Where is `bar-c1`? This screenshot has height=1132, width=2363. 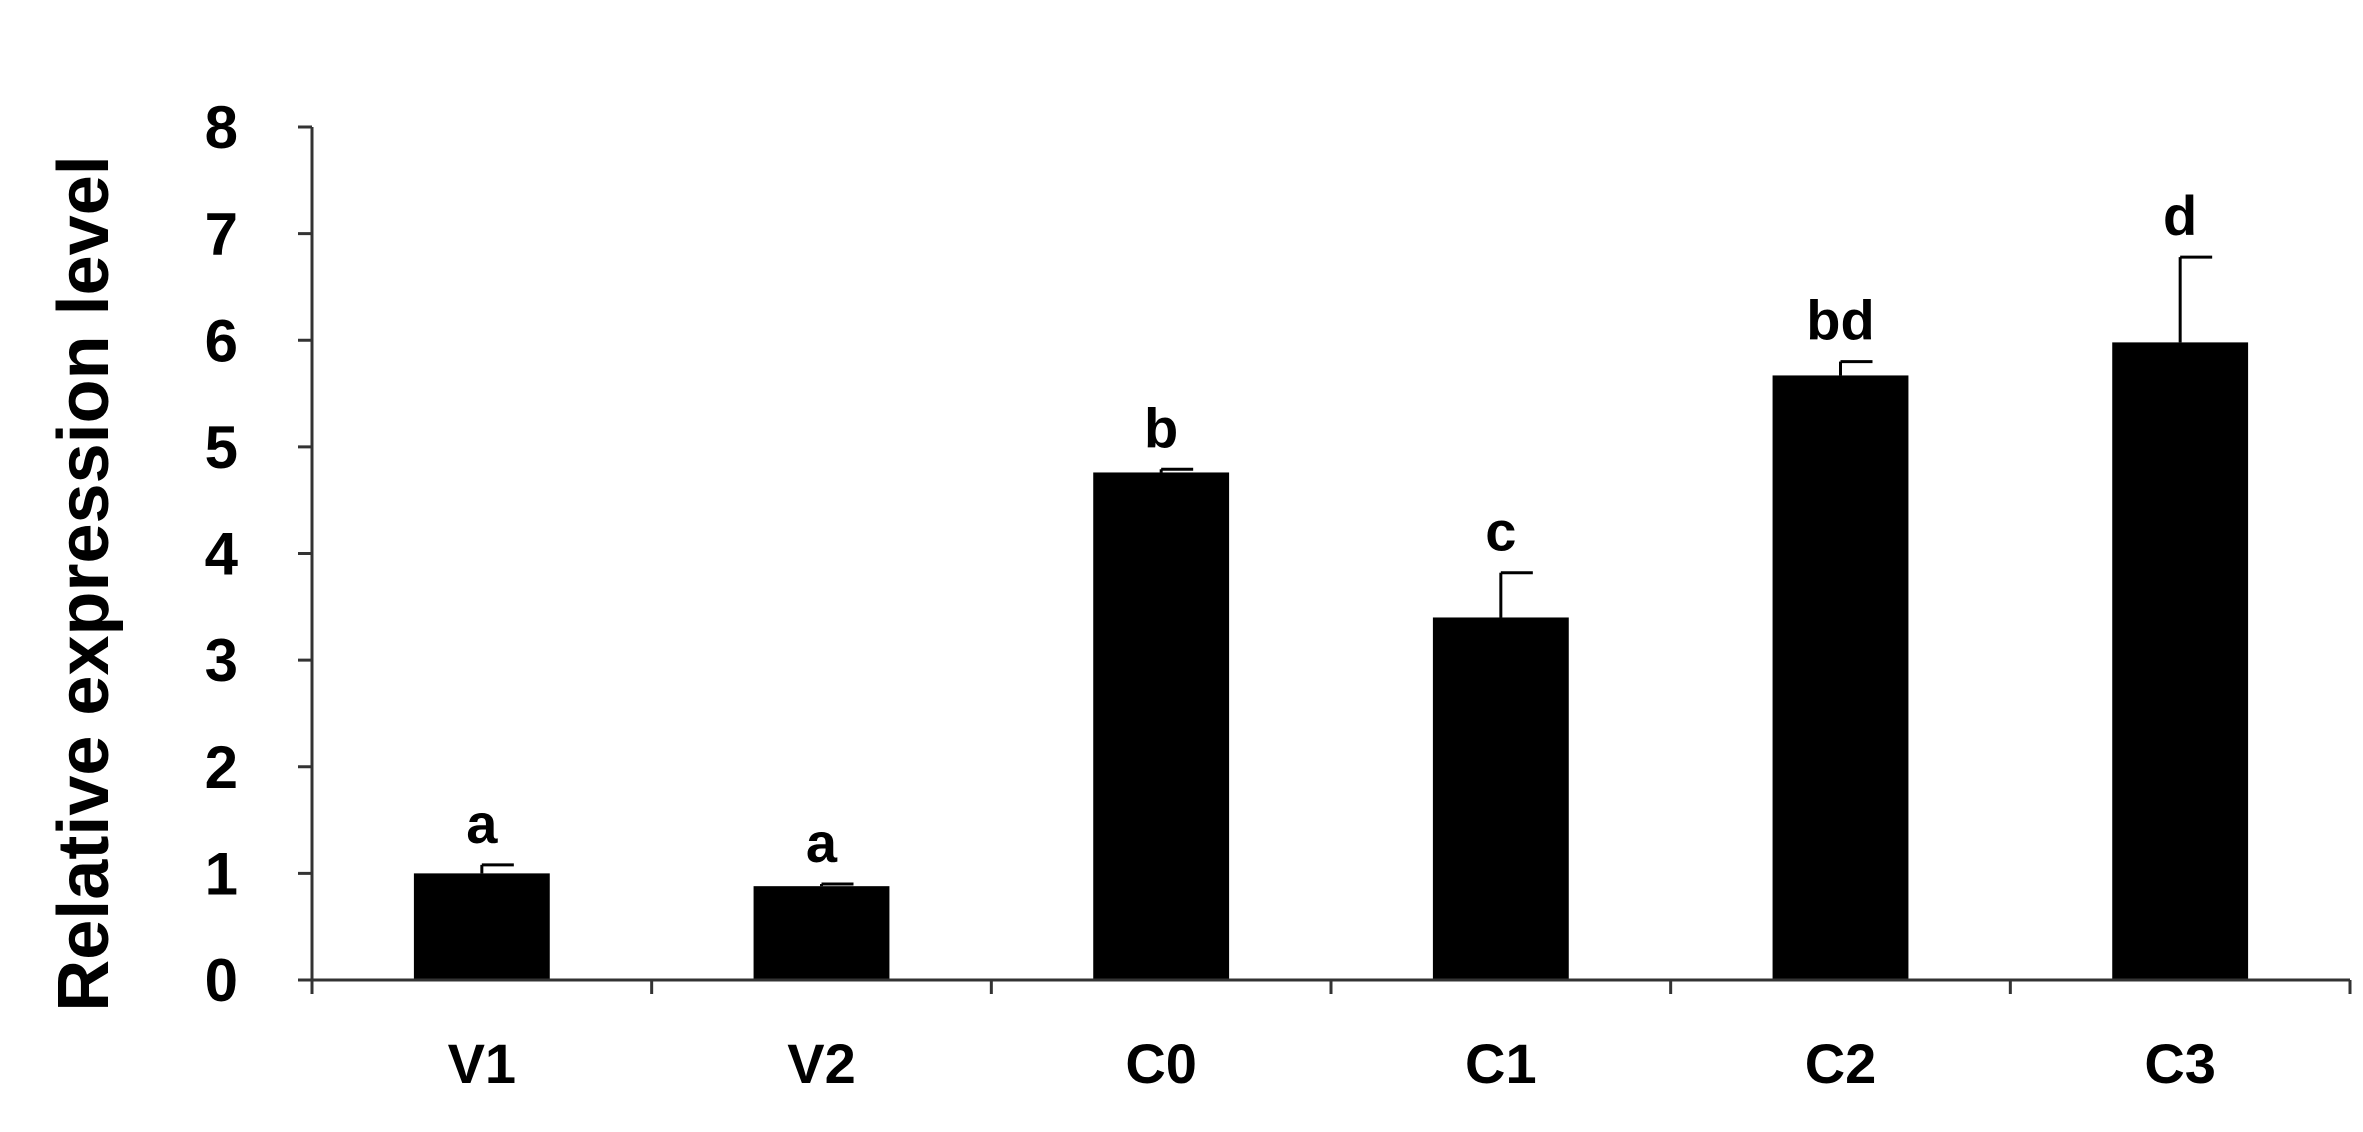
bar-c1 is located at coordinates (1500, 798).